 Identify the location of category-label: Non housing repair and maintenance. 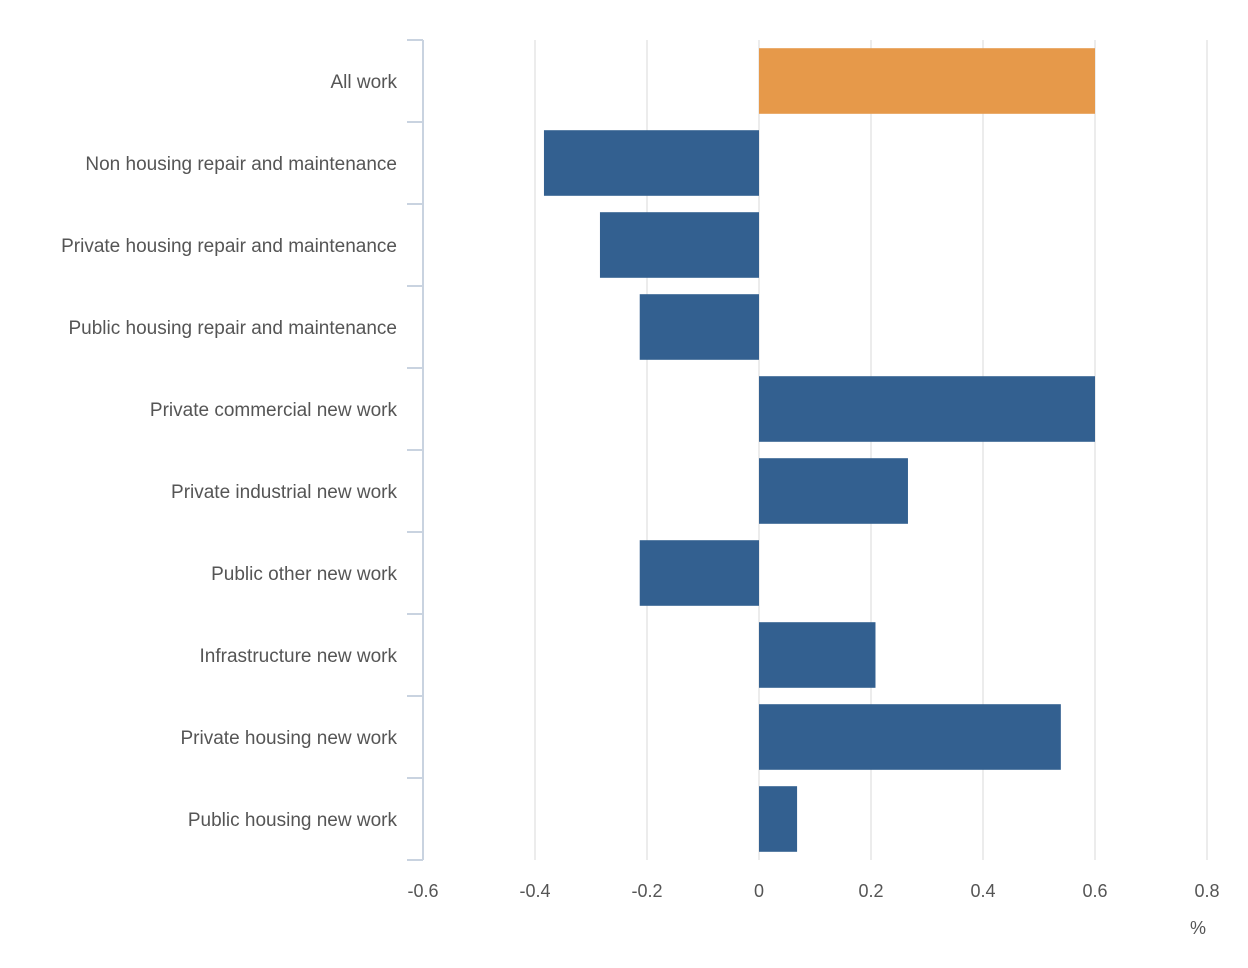
(241, 164).